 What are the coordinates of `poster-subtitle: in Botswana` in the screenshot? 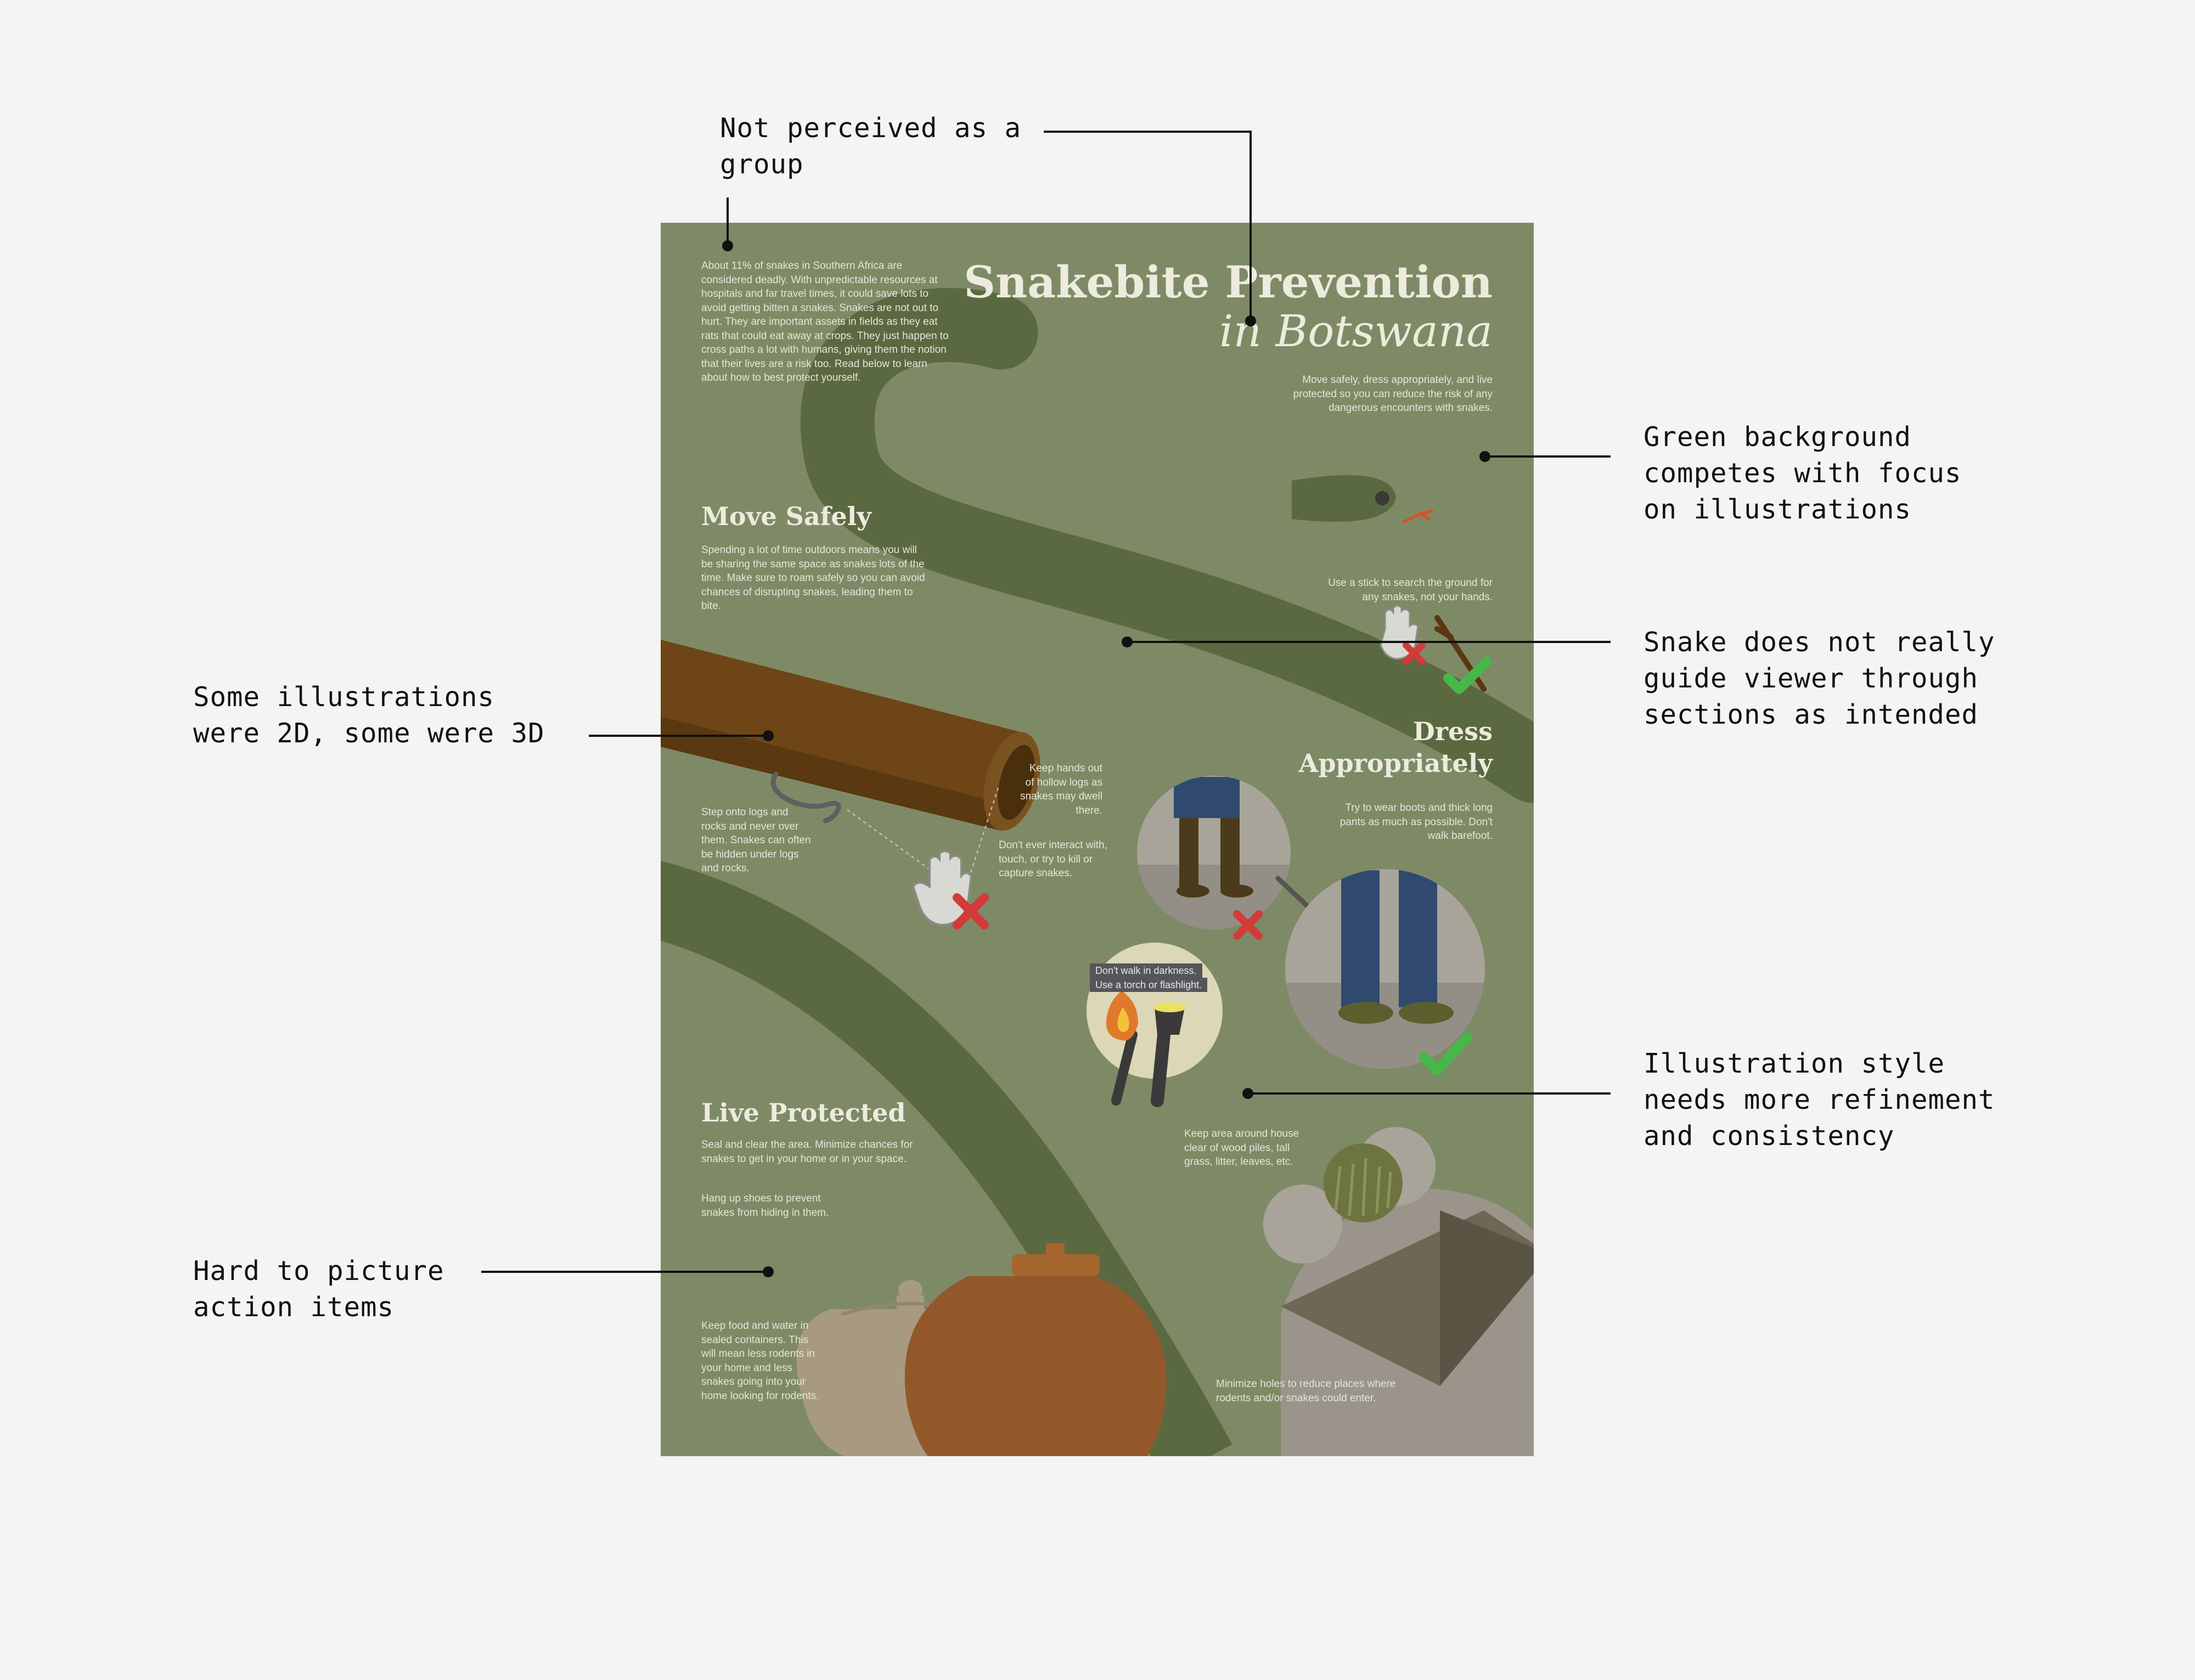 It's located at (1356, 331).